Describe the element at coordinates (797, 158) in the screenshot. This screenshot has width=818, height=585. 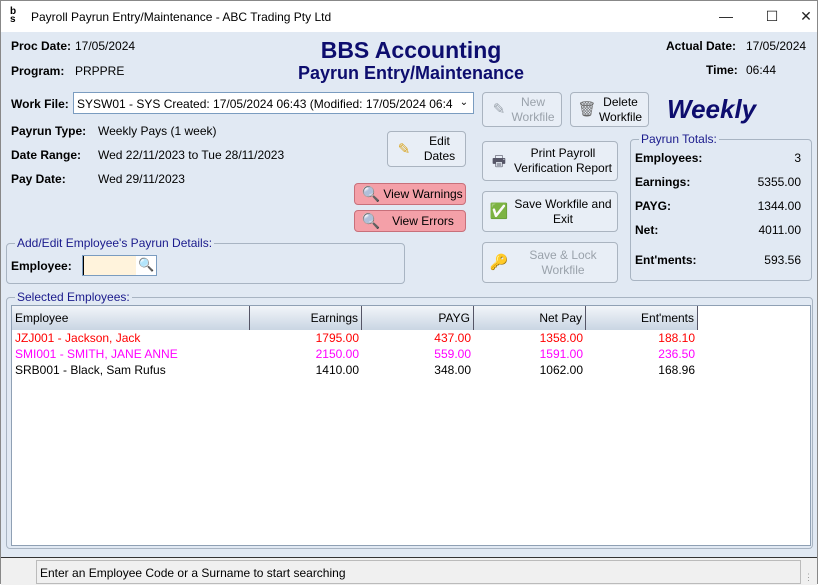
I see `totals-value: 3` at that location.